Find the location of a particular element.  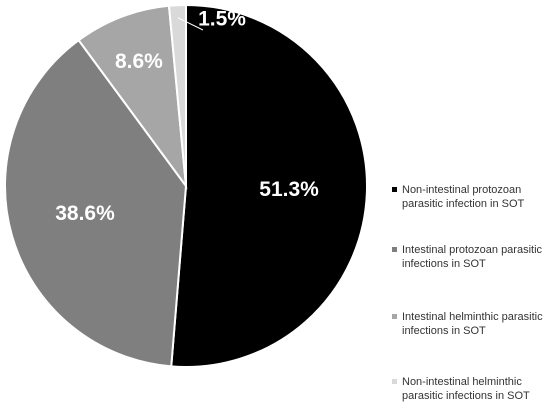

label-leader-line is located at coordinates (190, 24).